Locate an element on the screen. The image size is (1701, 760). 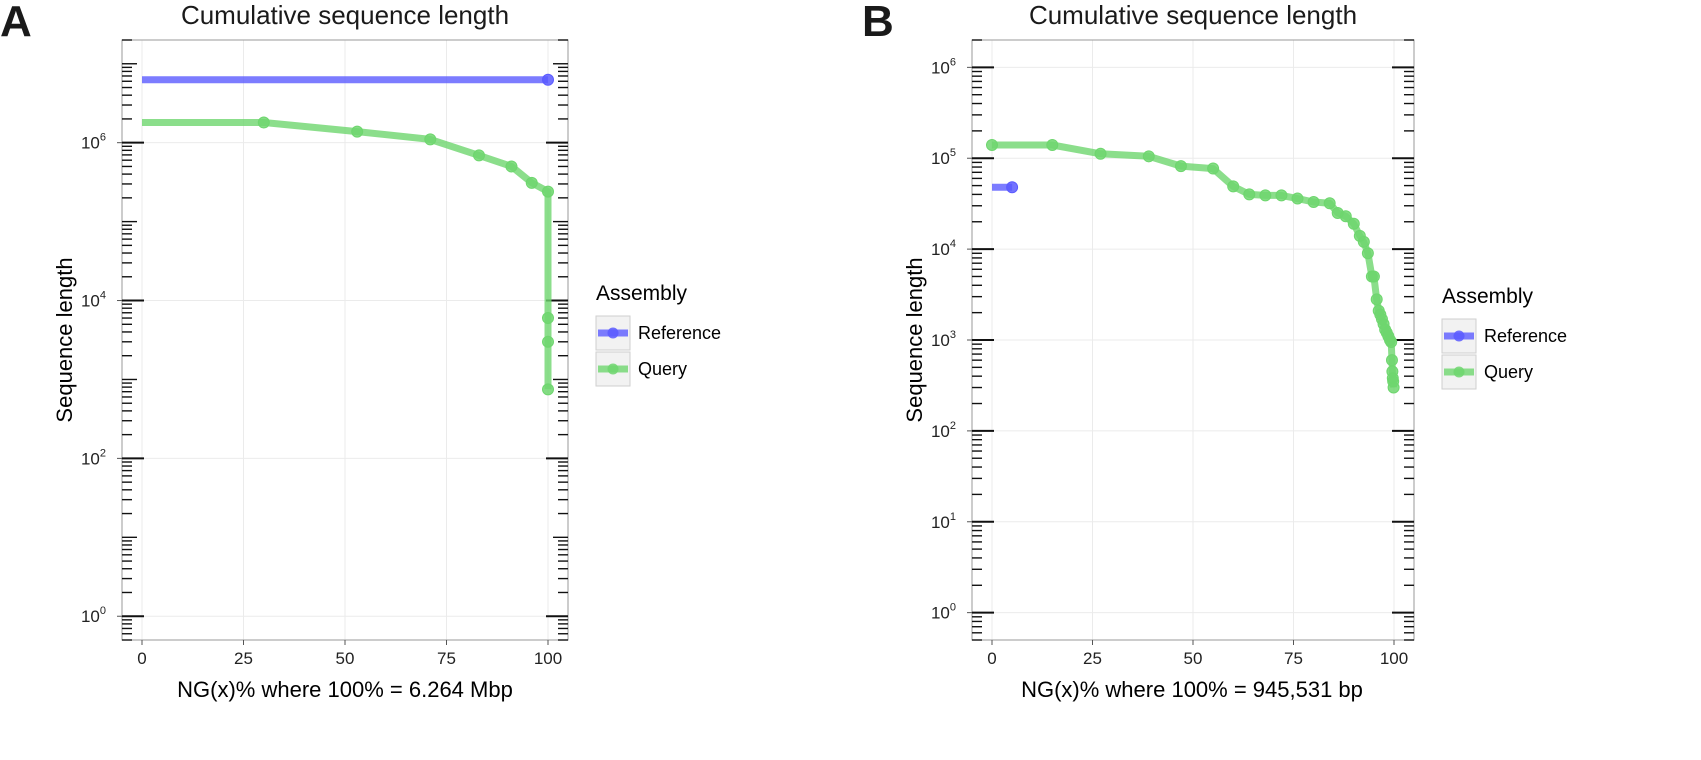
x-tick-label: 0 is located at coordinates (141, 658).